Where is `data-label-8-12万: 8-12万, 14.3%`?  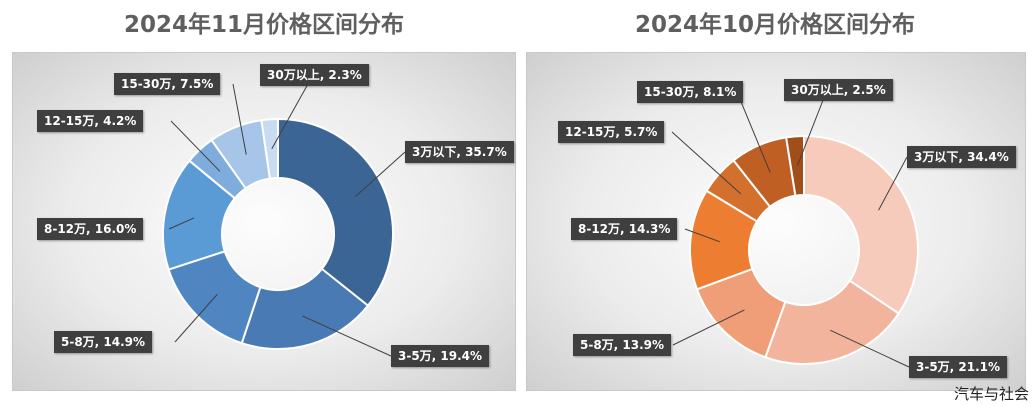
data-label-8-12万: 8-12万, 14.3% is located at coordinates (624, 229).